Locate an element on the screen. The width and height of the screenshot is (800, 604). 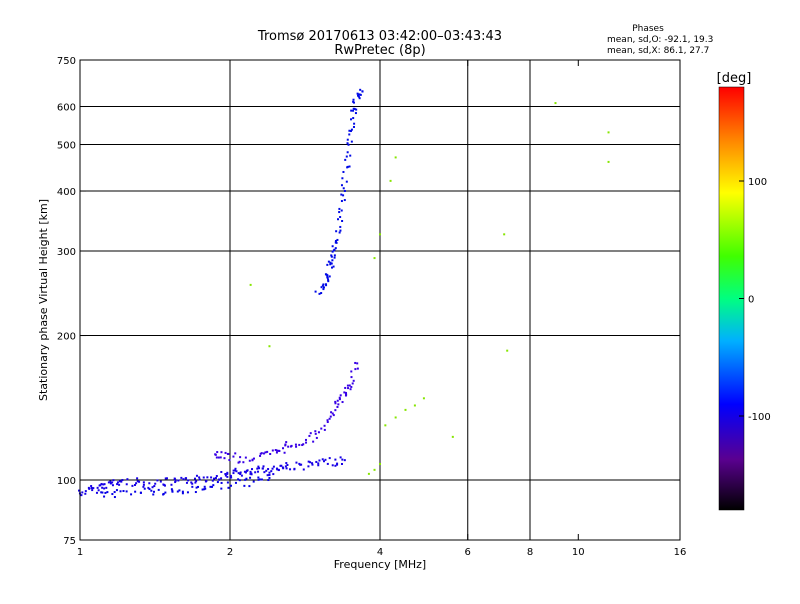
x-tick-label: 8 is located at coordinates (530, 552).